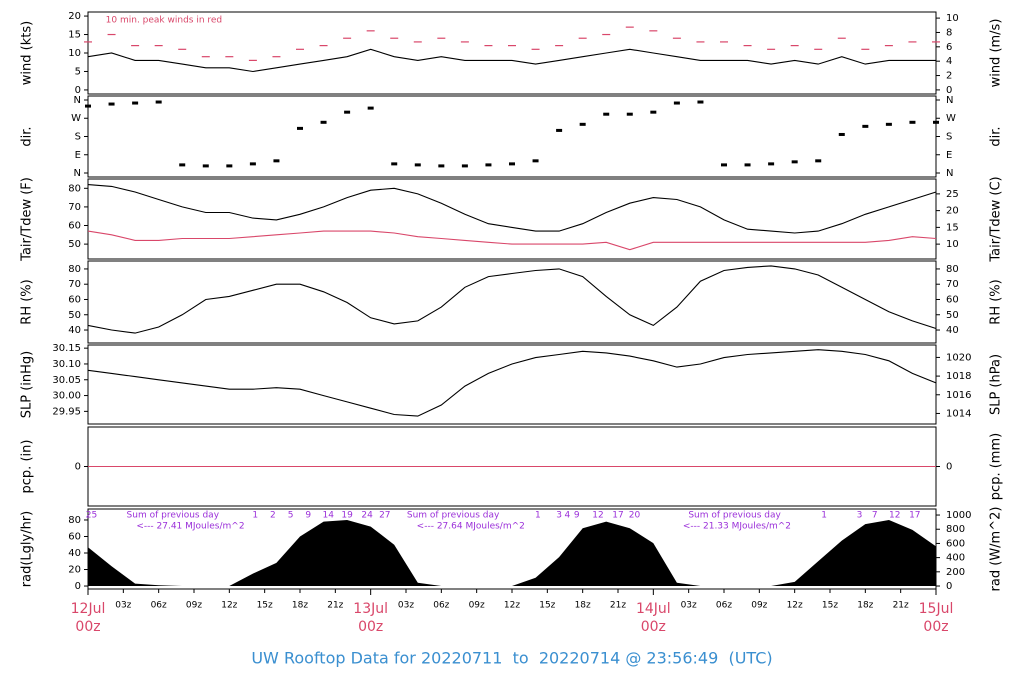  What do you see at coordinates (27, 301) in the screenshot?
I see `y-axis-label: RH (%)` at bounding box center [27, 301].